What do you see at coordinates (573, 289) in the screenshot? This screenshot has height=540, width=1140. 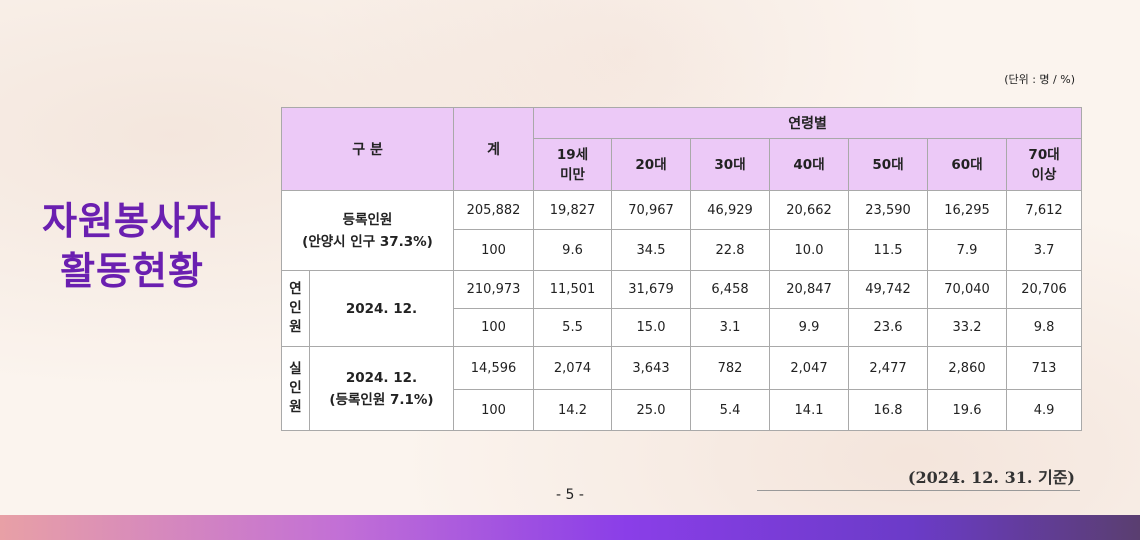 I see `table-cell: 11,501` at bounding box center [573, 289].